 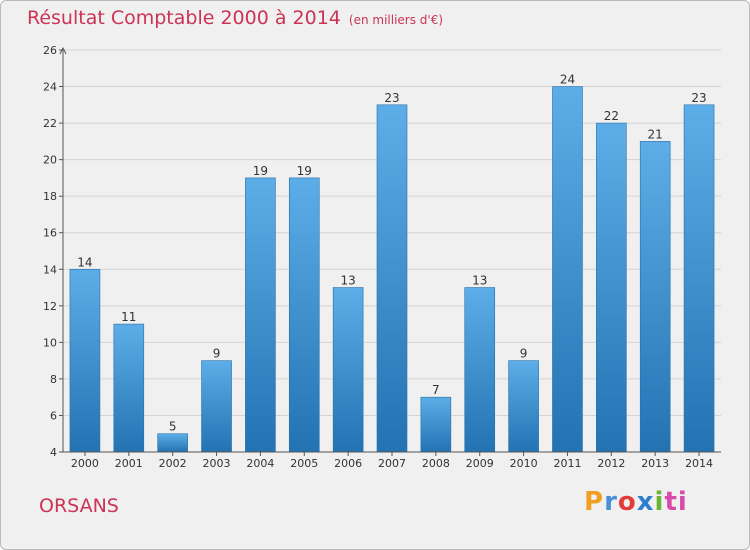 What do you see at coordinates (260, 463) in the screenshot?
I see `x-tick-label: 2004` at bounding box center [260, 463].